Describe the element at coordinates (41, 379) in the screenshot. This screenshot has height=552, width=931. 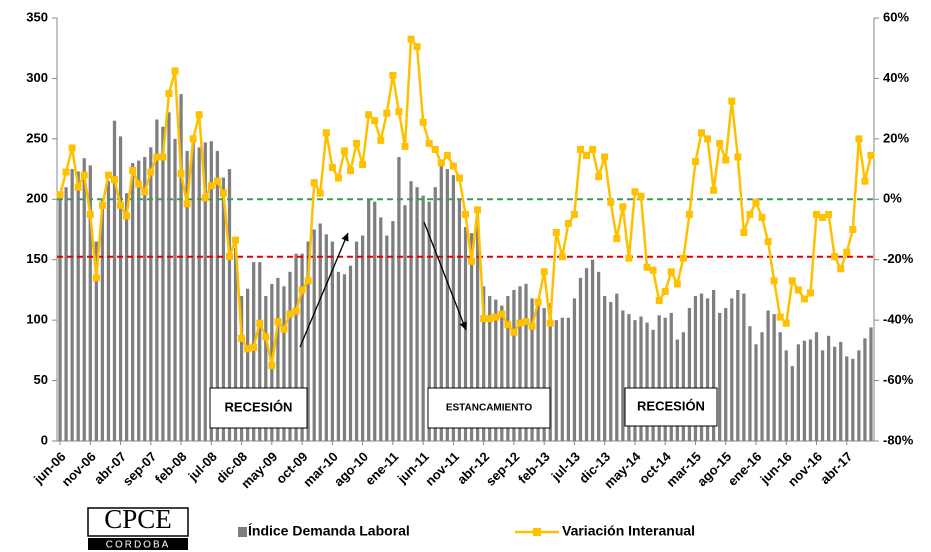
I see `y-tick-label: 50` at that location.